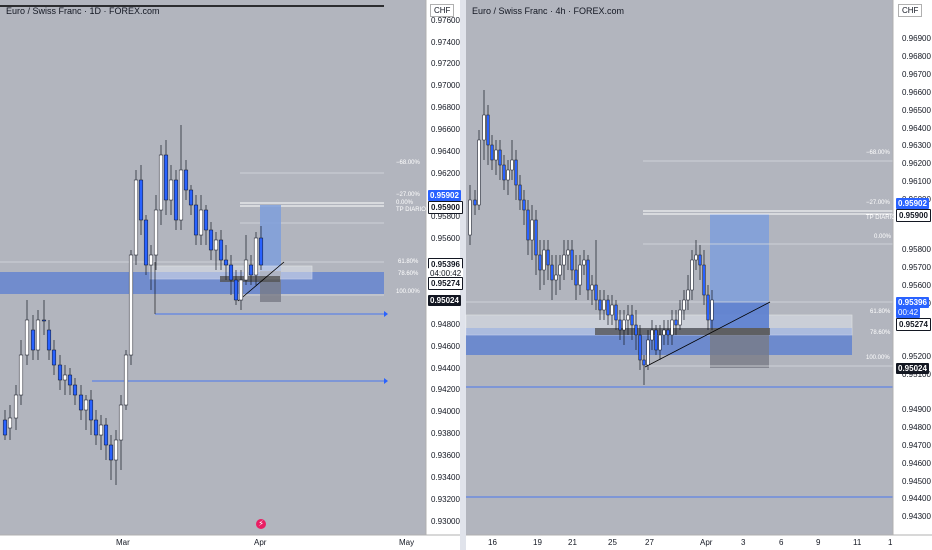  What do you see at coordinates (916, 445) in the screenshot?
I see `right-price-tick: 0.94700` at bounding box center [916, 445].